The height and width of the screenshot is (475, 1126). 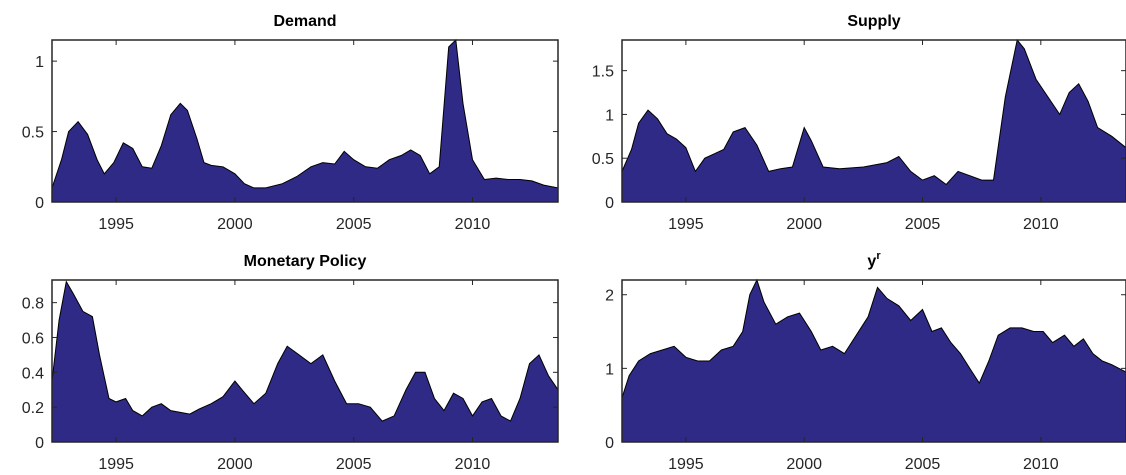 I want to click on panel-title-text: Monetary Policy, so click(x=305, y=261).